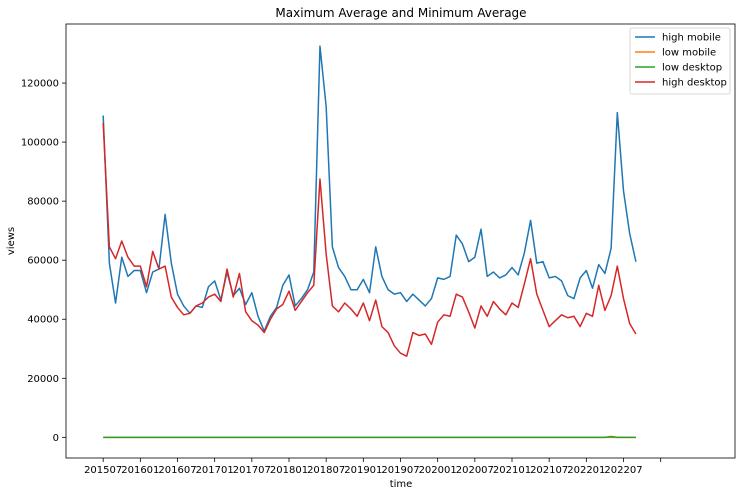 This screenshot has width=743, height=496. Describe the element at coordinates (401, 484) in the screenshot. I see `x-axis-label: time` at that location.